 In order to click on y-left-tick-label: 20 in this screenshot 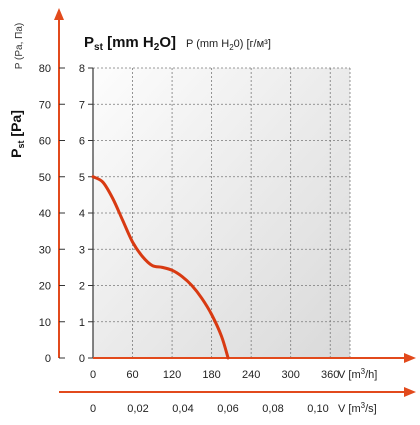, I will do `click(45, 287)`.